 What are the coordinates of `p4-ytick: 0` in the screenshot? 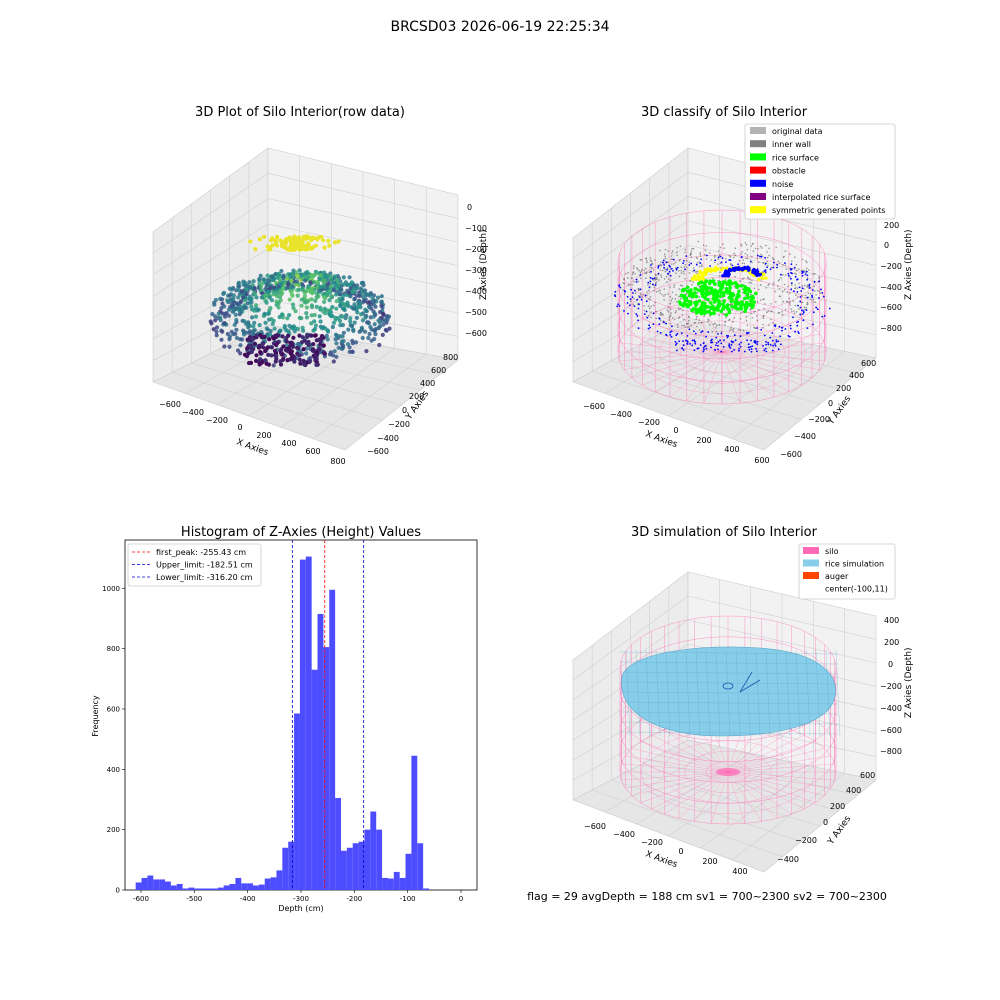 It's located at (825, 822).